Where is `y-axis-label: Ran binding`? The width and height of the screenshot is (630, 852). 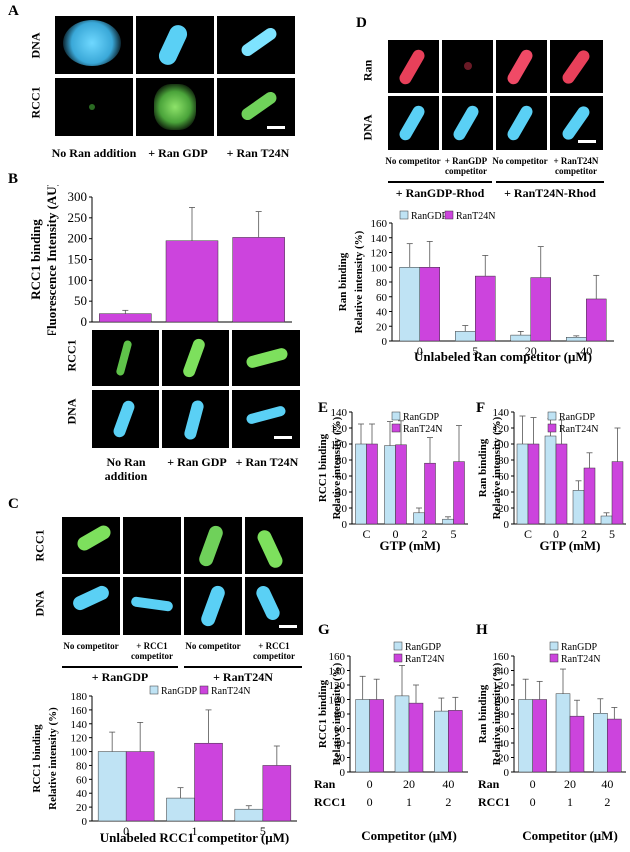 y-axis-label: Ran binding is located at coordinates (343, 281).